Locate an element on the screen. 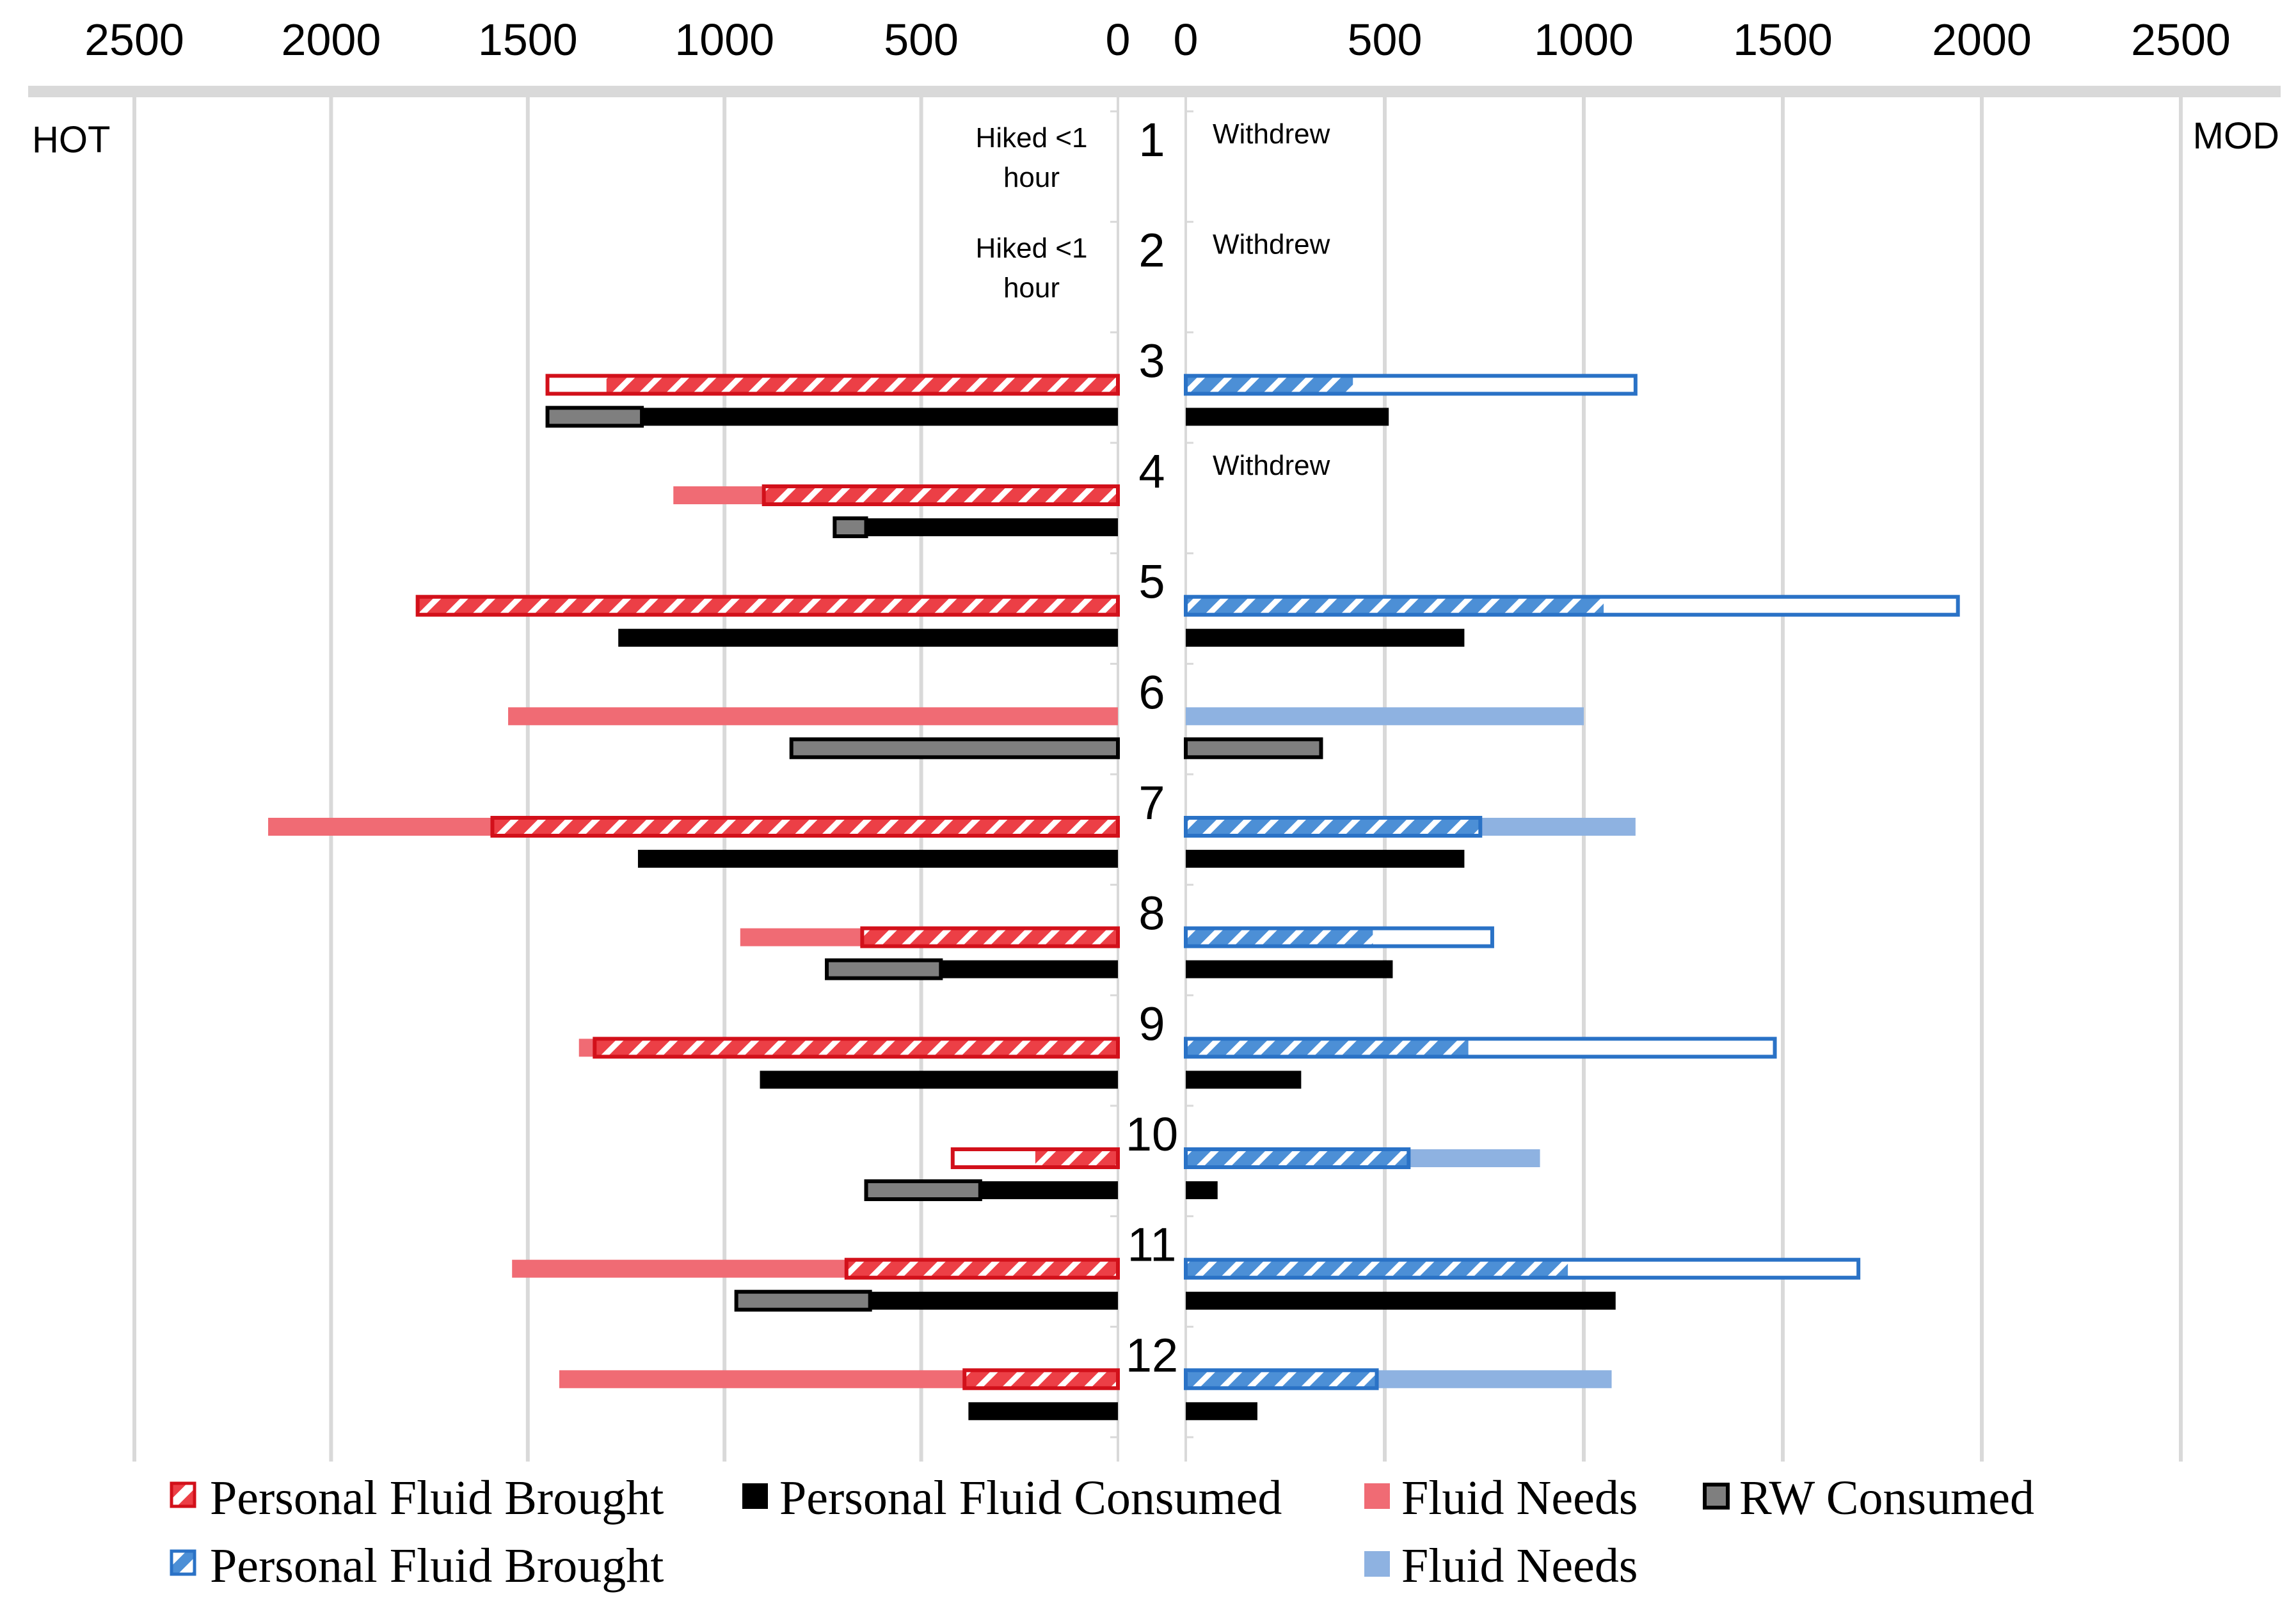  mod-panel-label: MOD is located at coordinates (2236, 136).